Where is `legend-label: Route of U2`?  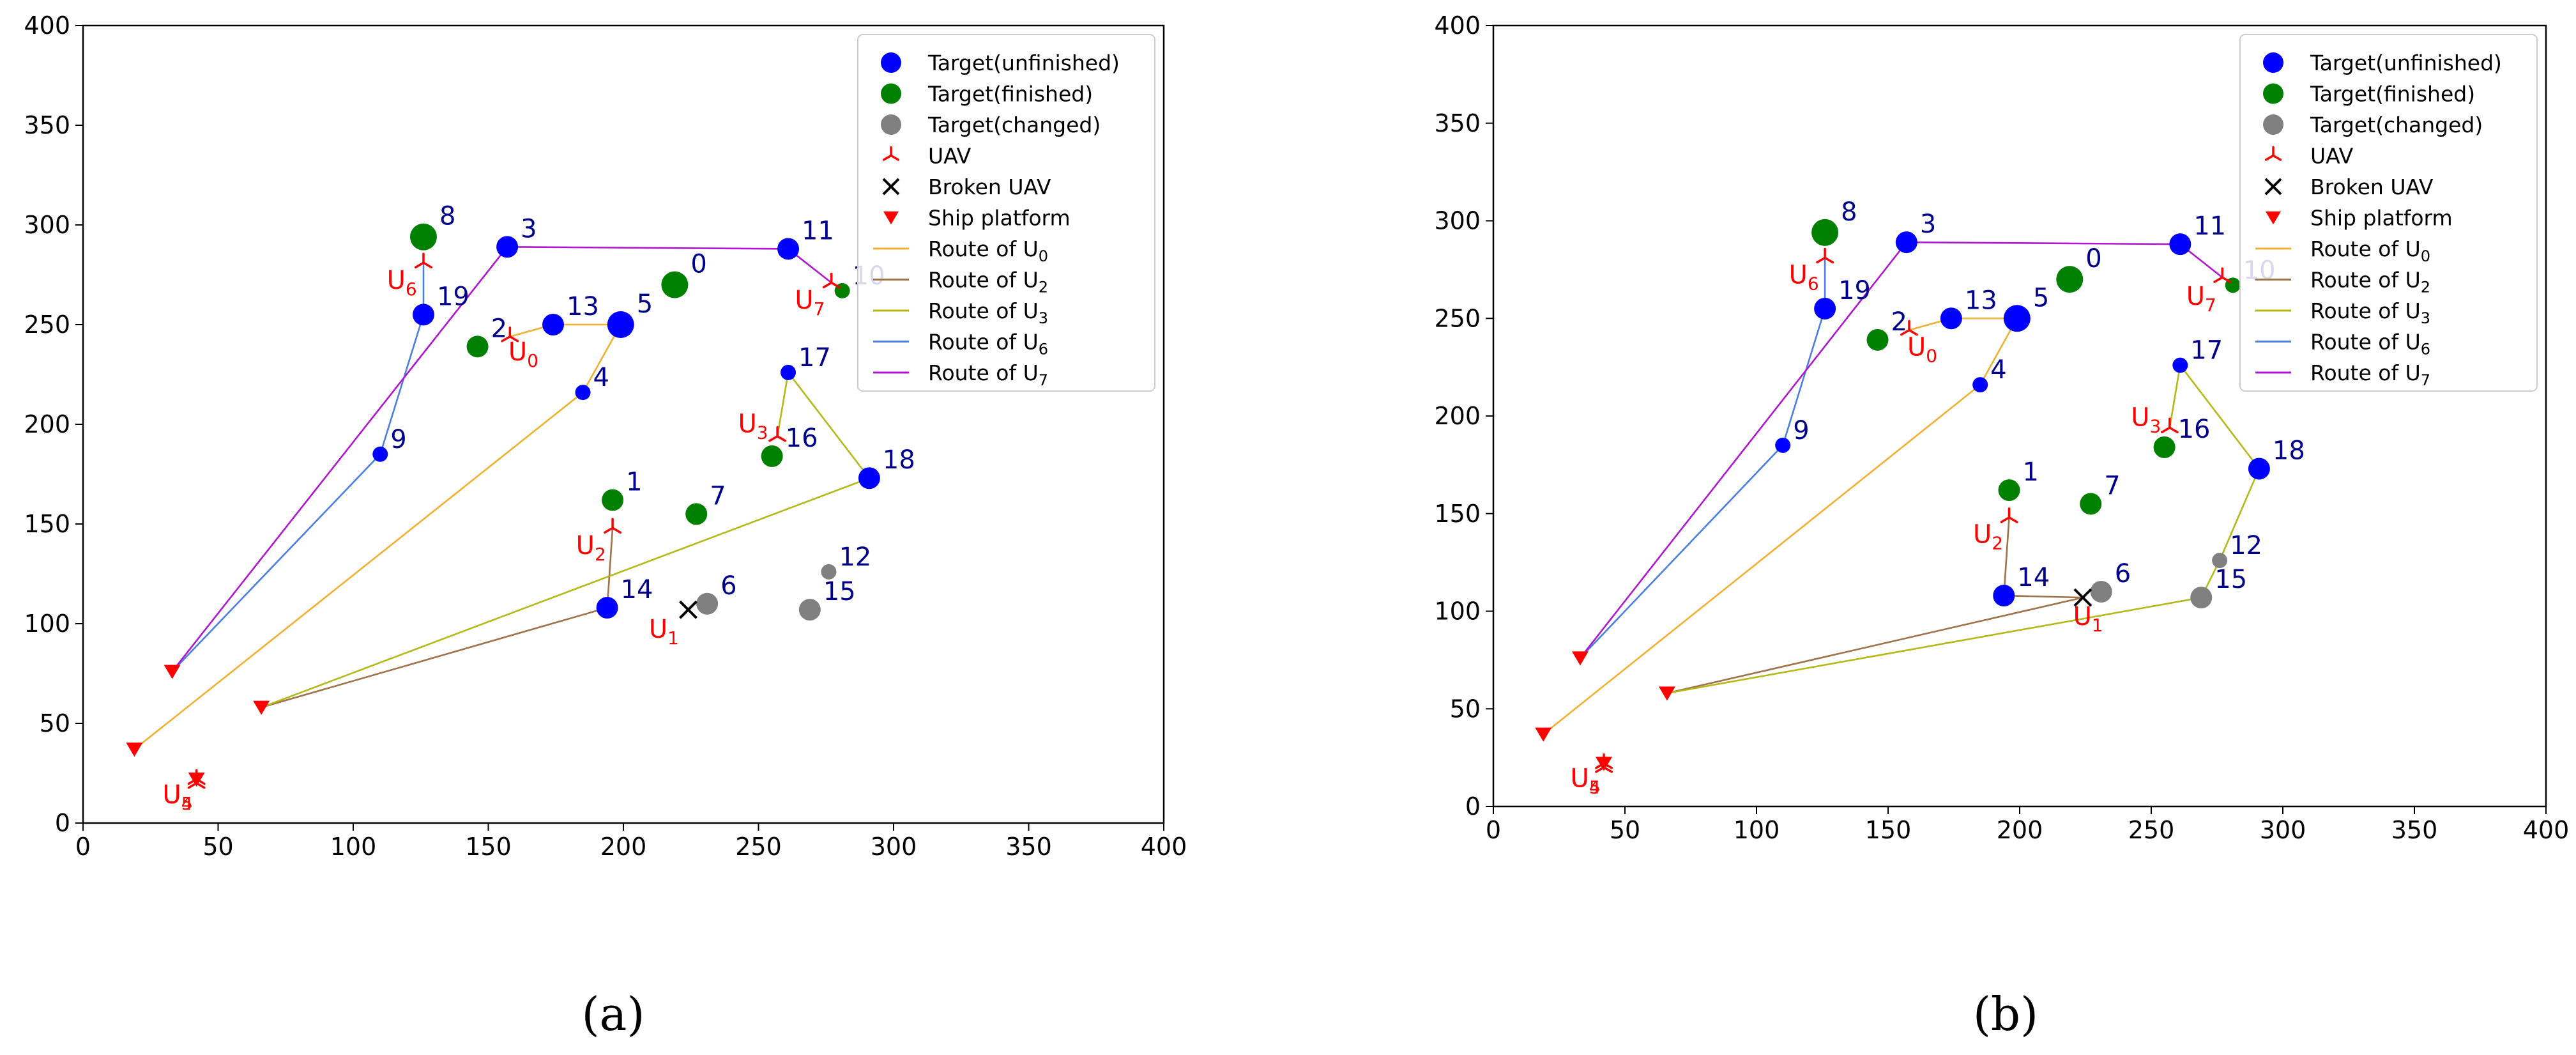
legend-label: Route of U2 is located at coordinates (988, 282).